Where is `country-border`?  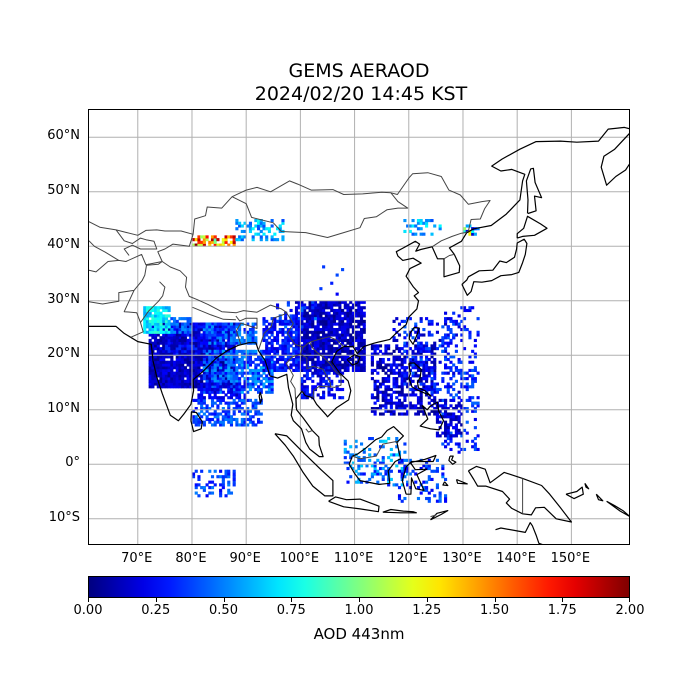
country-border is located at coordinates (316, 375).